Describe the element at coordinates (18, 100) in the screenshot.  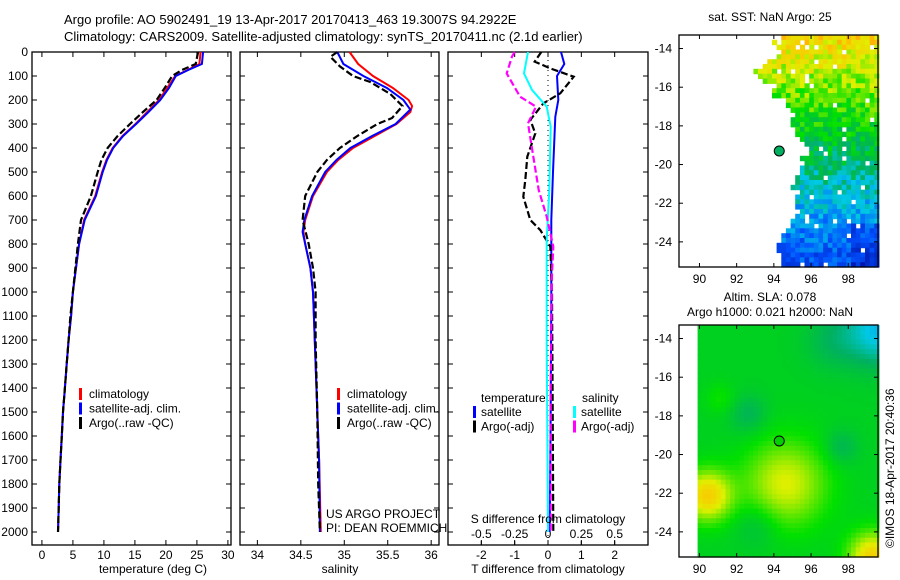
I see `y-tick-label: 200` at that location.